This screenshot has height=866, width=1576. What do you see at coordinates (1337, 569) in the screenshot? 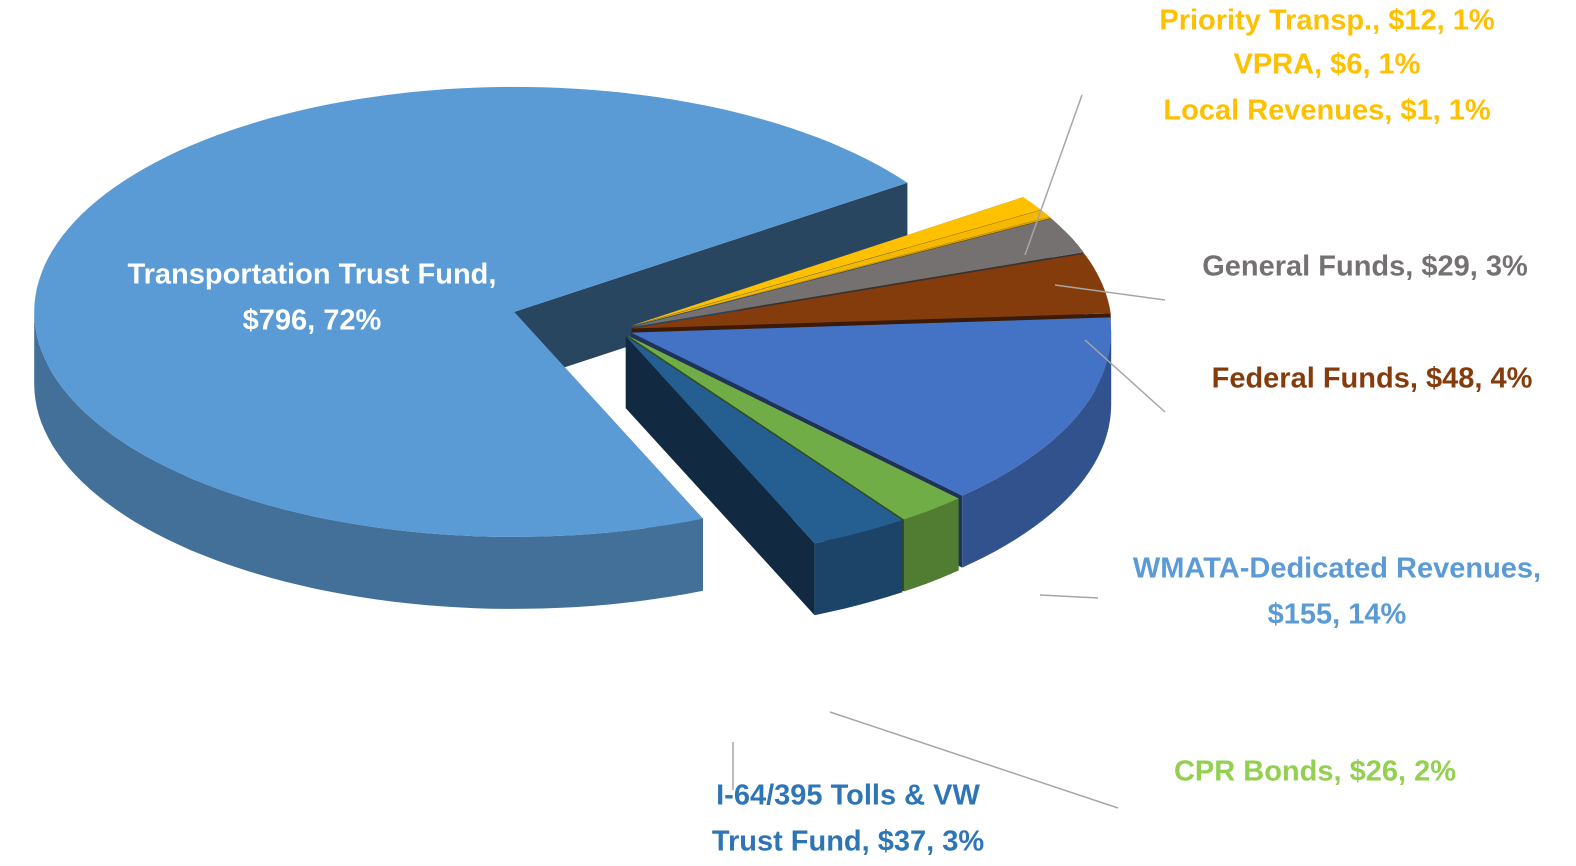
I see `data-label: WMATA-Dedicated Revenues,` at bounding box center [1337, 569].